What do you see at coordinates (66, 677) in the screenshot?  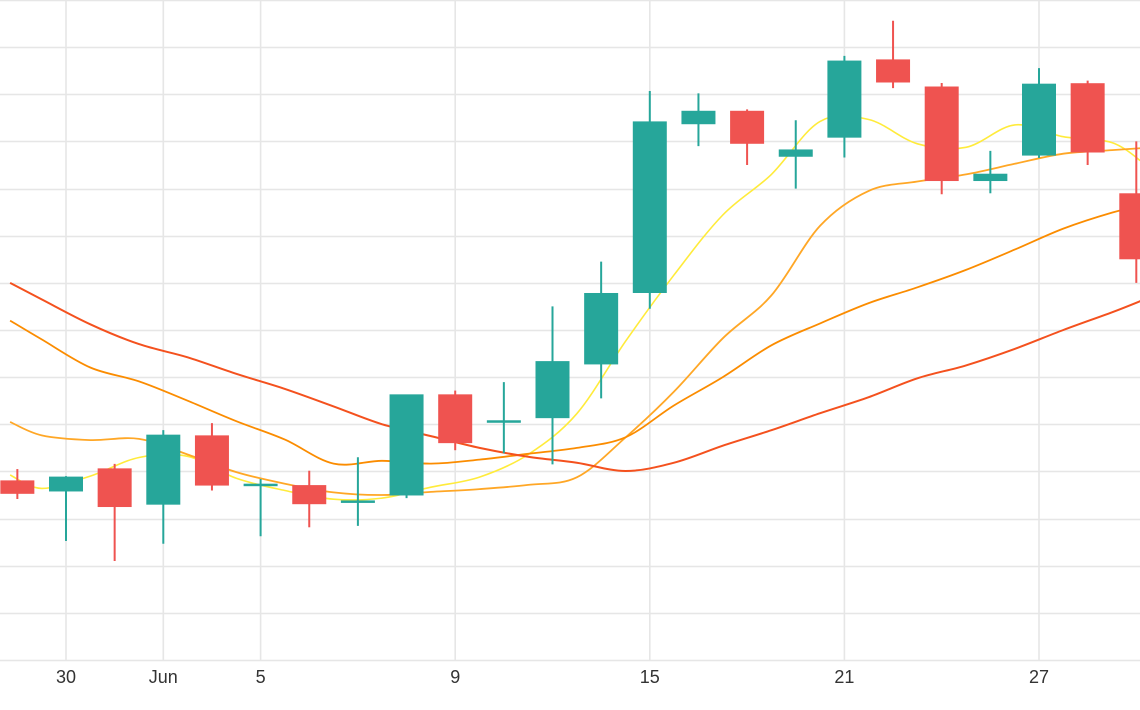 I see `x-tick-label: 30` at bounding box center [66, 677].